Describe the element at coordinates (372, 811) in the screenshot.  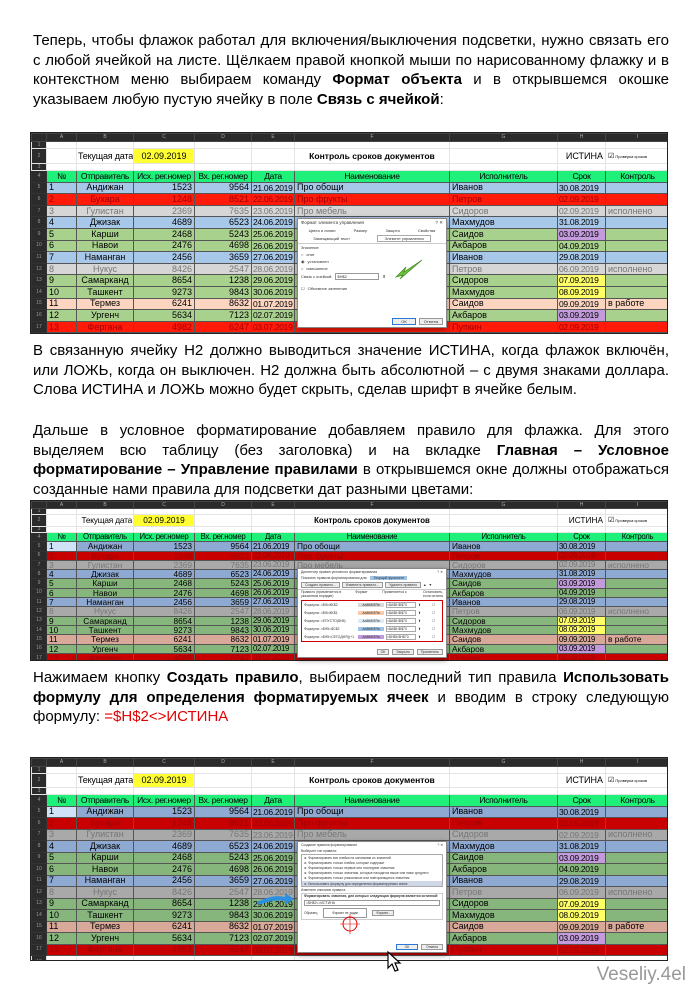
I see `cell: Про обощи` at that location.